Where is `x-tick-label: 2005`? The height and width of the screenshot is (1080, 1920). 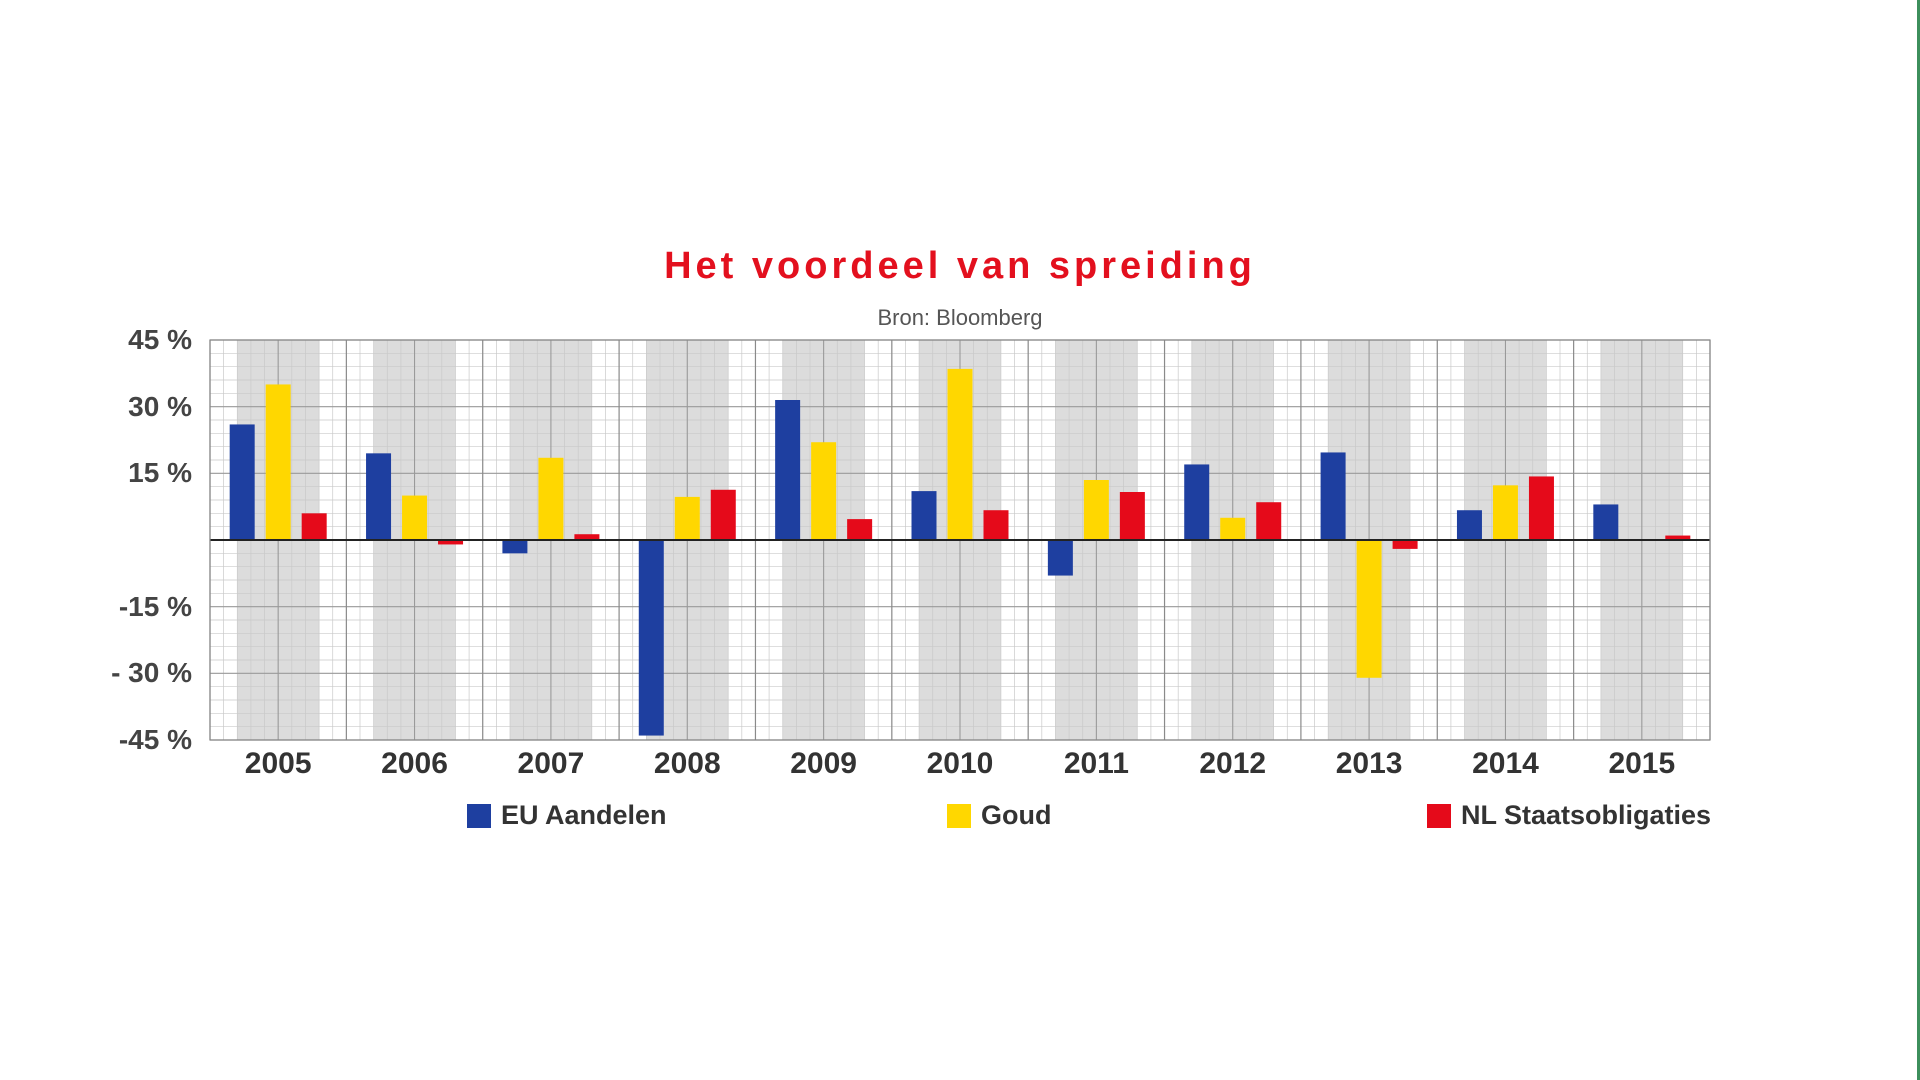 x-tick-label: 2005 is located at coordinates (278, 763).